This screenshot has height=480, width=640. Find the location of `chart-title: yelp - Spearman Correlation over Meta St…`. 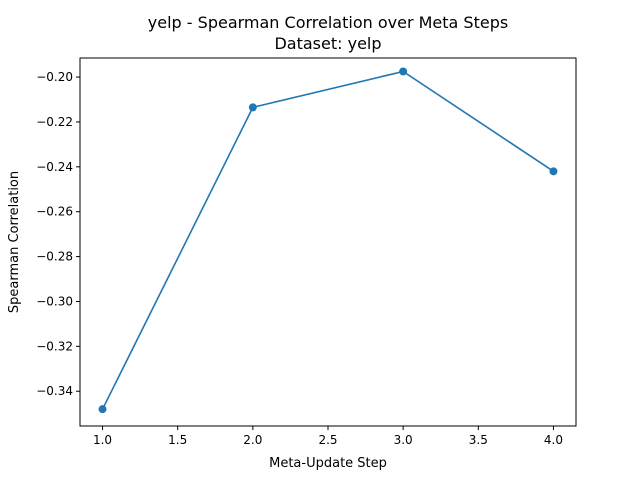

chart-title: yelp - Spearman Correlation over Meta St… is located at coordinates (328, 22).